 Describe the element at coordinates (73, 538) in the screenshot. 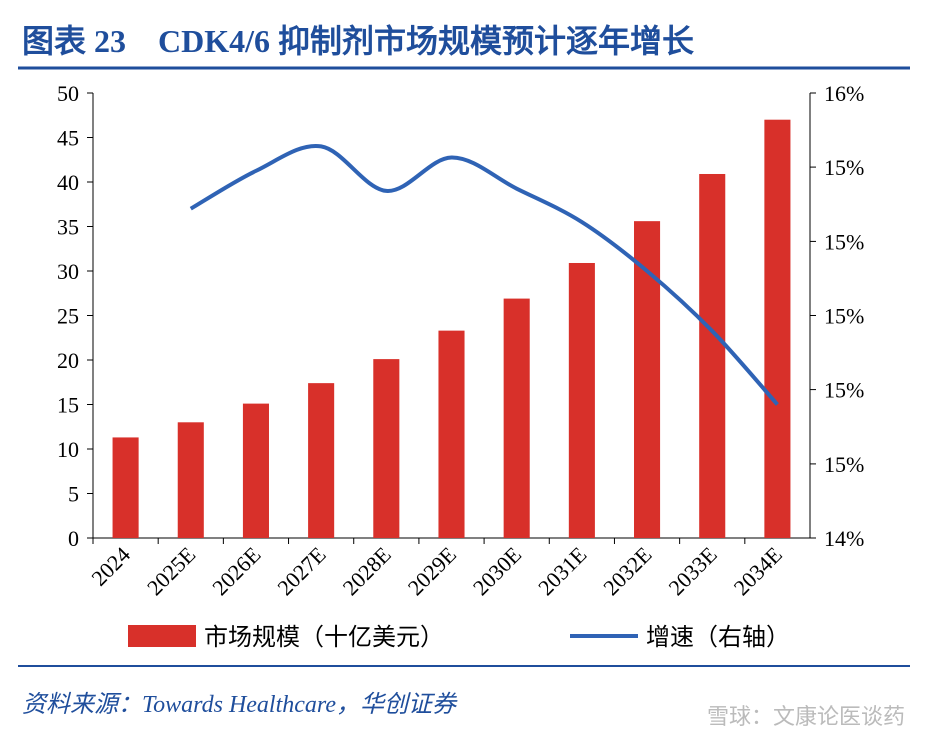

I see `y-tick-label: 0` at that location.